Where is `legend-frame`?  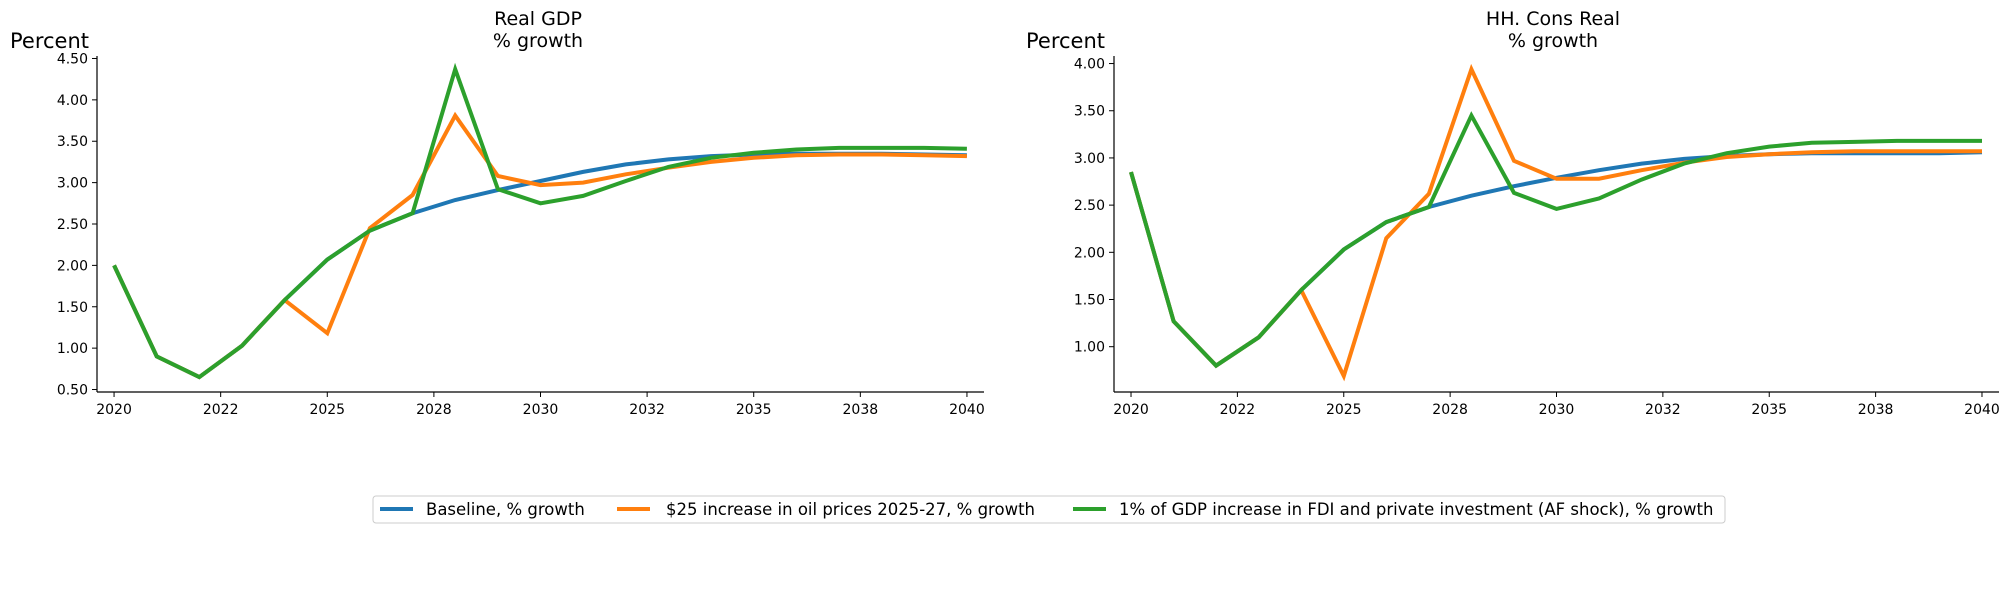 legend-frame is located at coordinates (1049, 509).